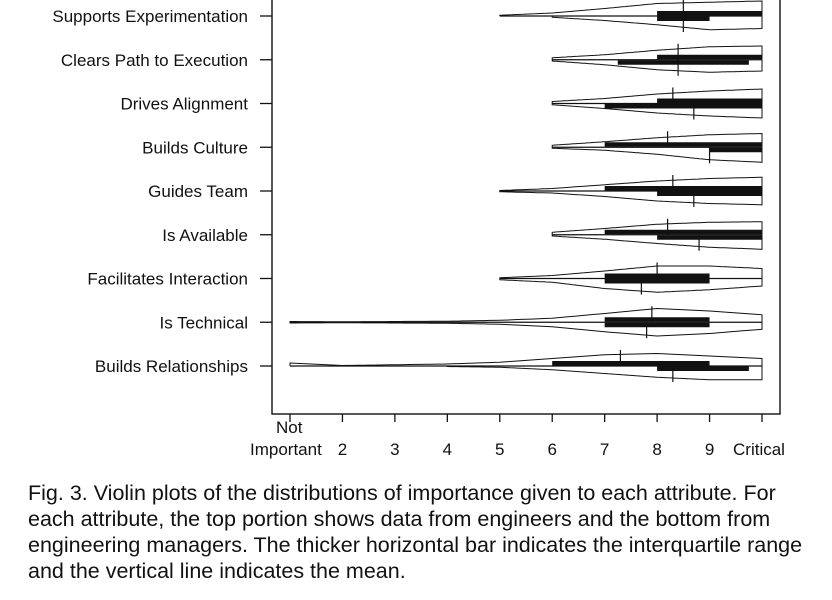  What do you see at coordinates (205, 235) in the screenshot?
I see `category-label: Is Available` at bounding box center [205, 235].